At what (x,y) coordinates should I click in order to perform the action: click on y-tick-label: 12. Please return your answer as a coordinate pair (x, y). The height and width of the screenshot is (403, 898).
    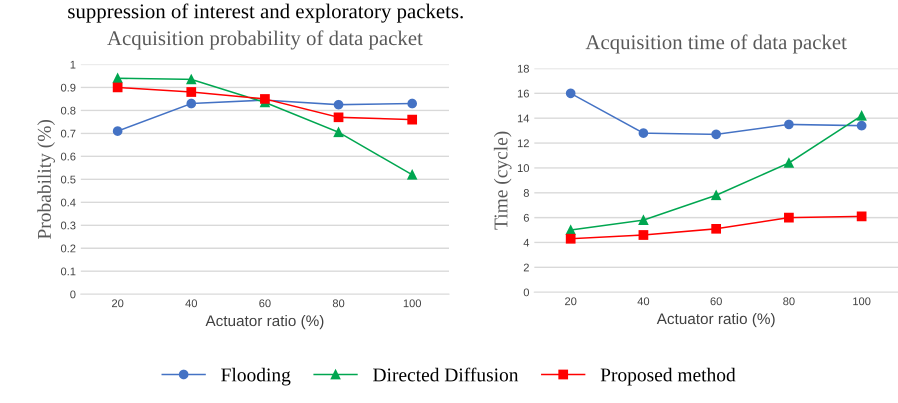
    Looking at the image, I should click on (523, 143).